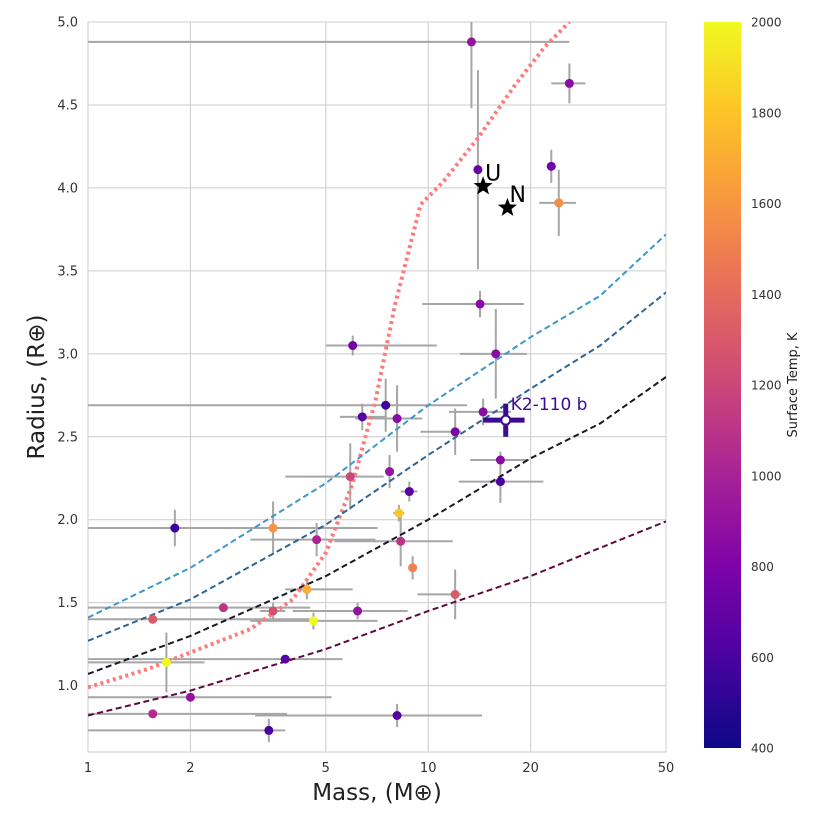 The height and width of the screenshot is (830, 830). I want to click on x-tick-label: 1, so click(88, 768).